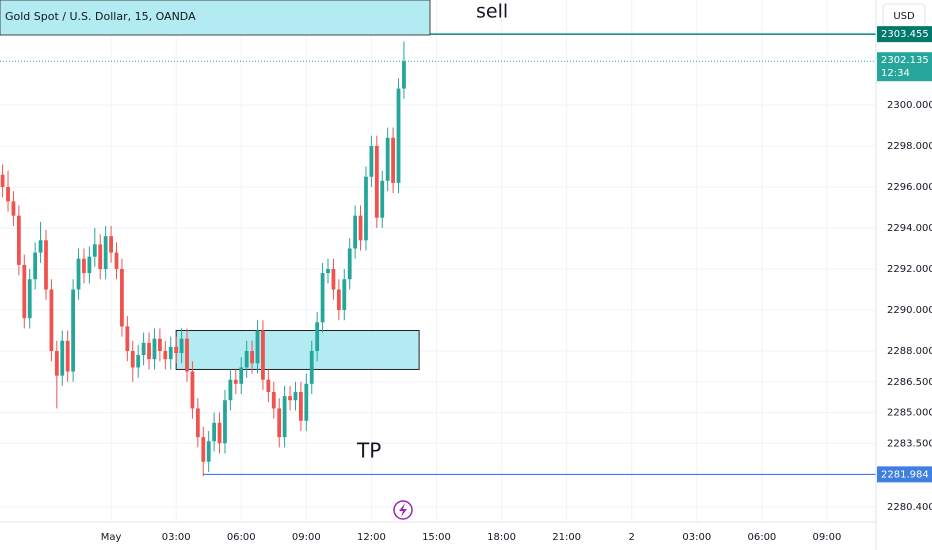  Describe the element at coordinates (909, 507) in the screenshot. I see `y-tick-label: 2280.400` at that location.